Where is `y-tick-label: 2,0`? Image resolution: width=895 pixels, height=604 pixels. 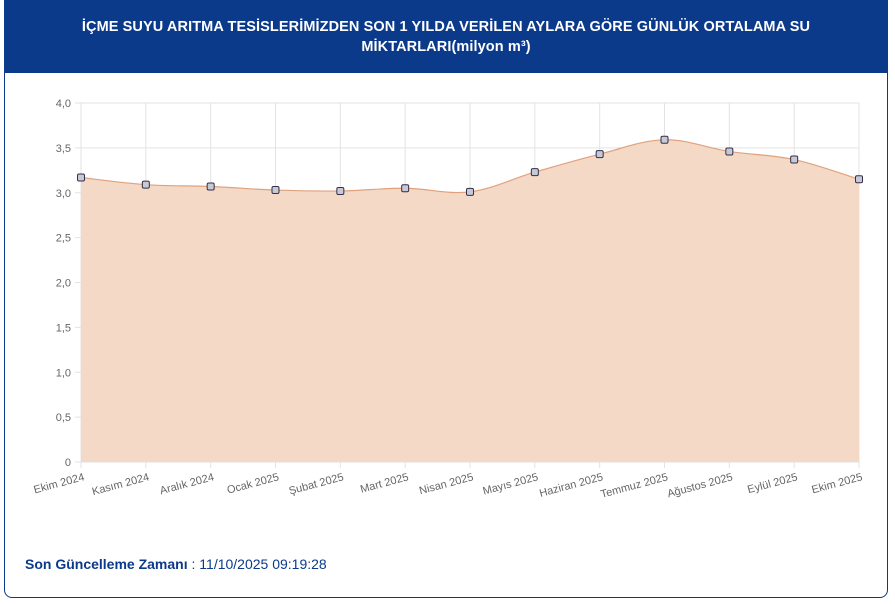 y-tick-label: 2,0 is located at coordinates (63, 284).